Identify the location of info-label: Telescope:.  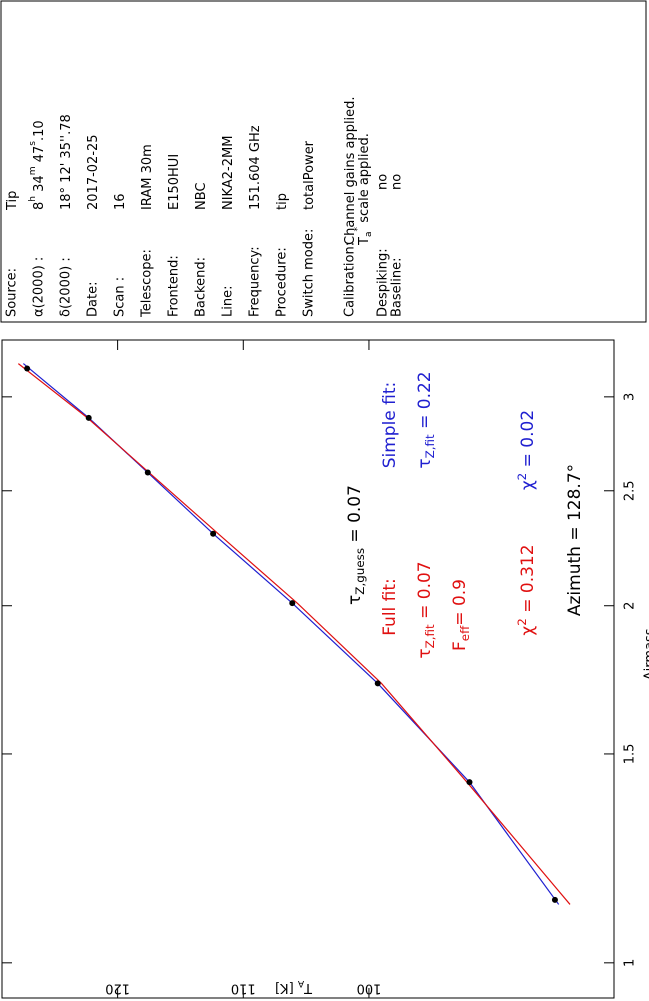
(147, 283).